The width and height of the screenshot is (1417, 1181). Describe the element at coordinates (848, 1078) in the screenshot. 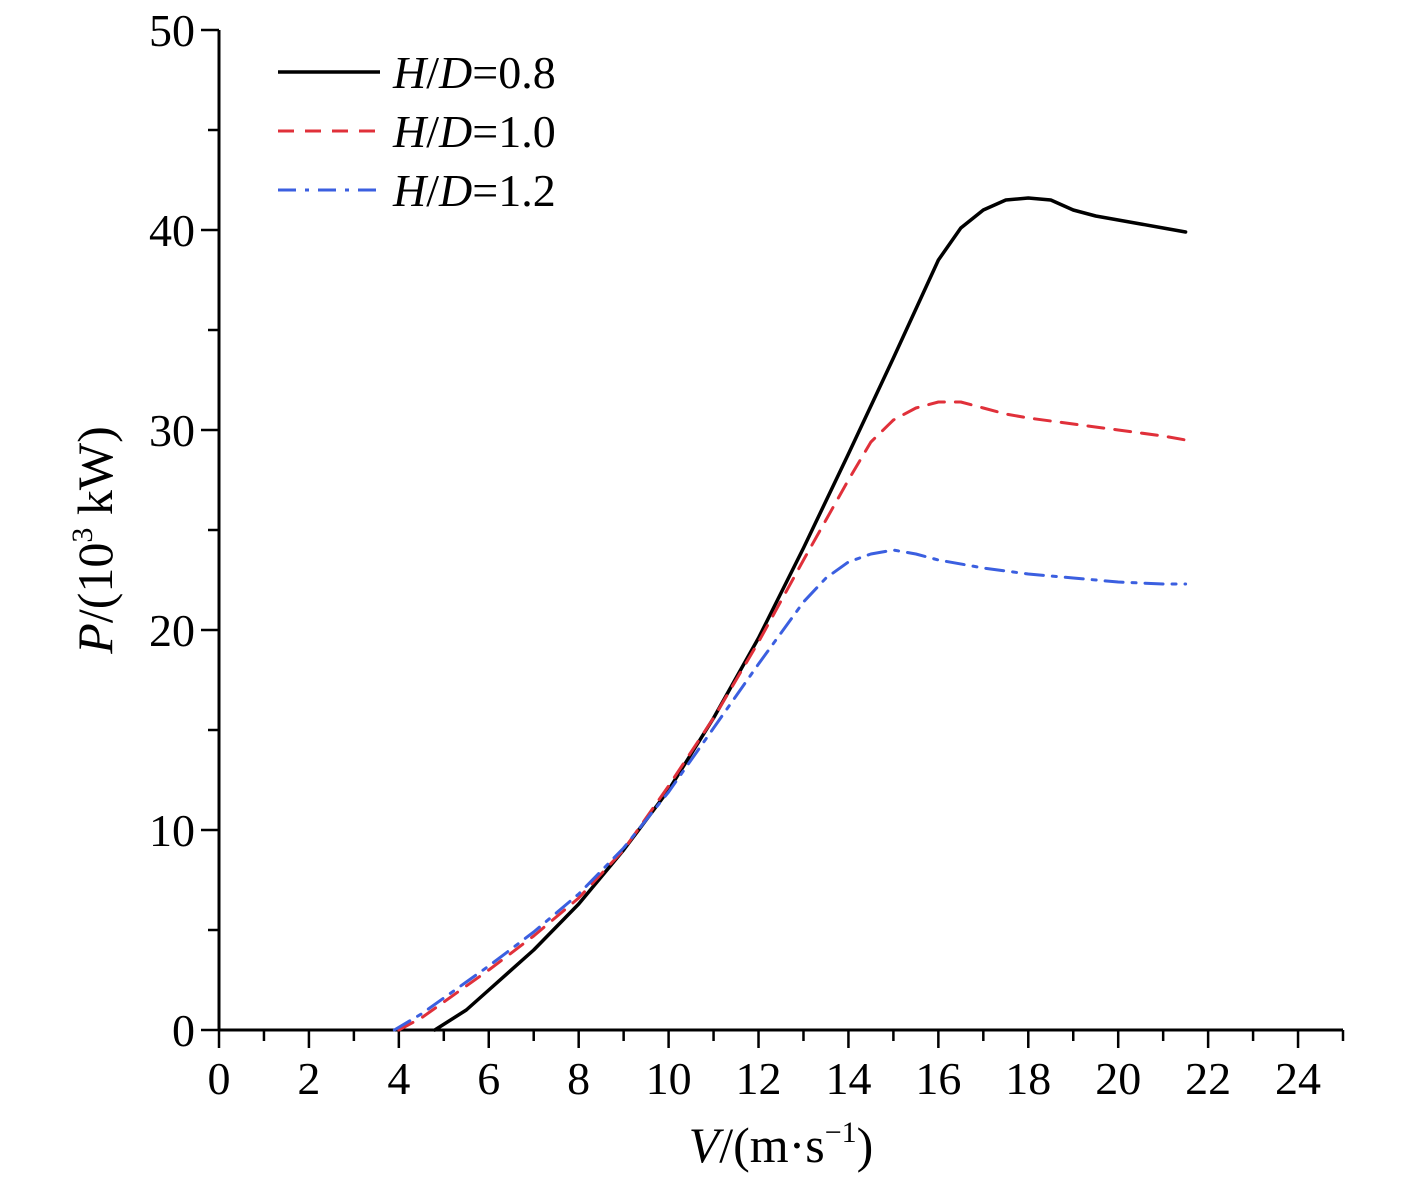

I see `x-tick-label: 14` at that location.